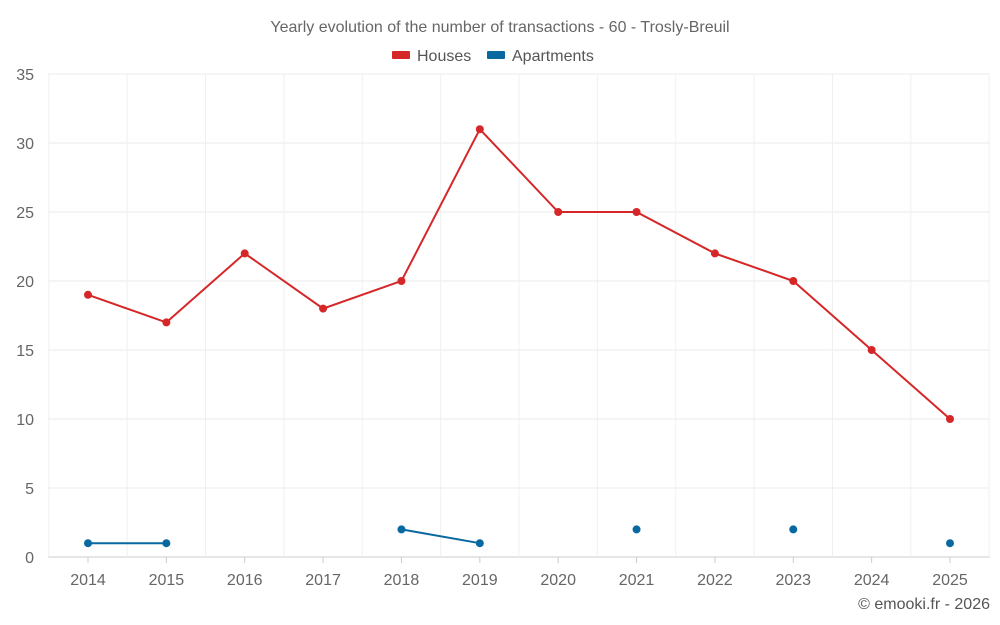 The image size is (1000, 625). What do you see at coordinates (25, 317) in the screenshot?
I see `y-axis: 0 5 10 15 20 25 30 35` at bounding box center [25, 317].